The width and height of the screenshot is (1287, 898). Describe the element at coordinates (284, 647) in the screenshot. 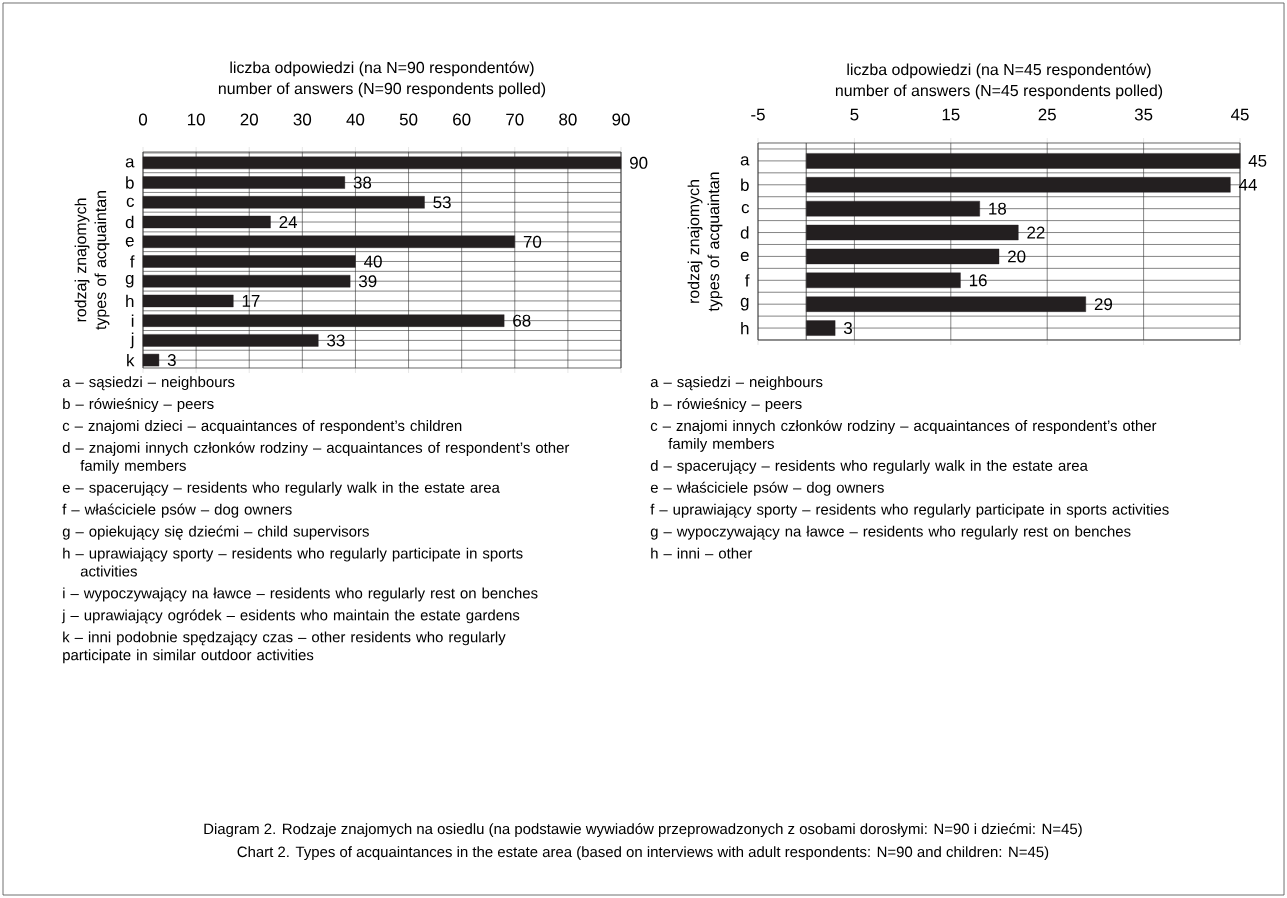

I see `text: k – inni podobnie spędzający czas – other residents who regularly participate in similar outdoor activities` at that location.